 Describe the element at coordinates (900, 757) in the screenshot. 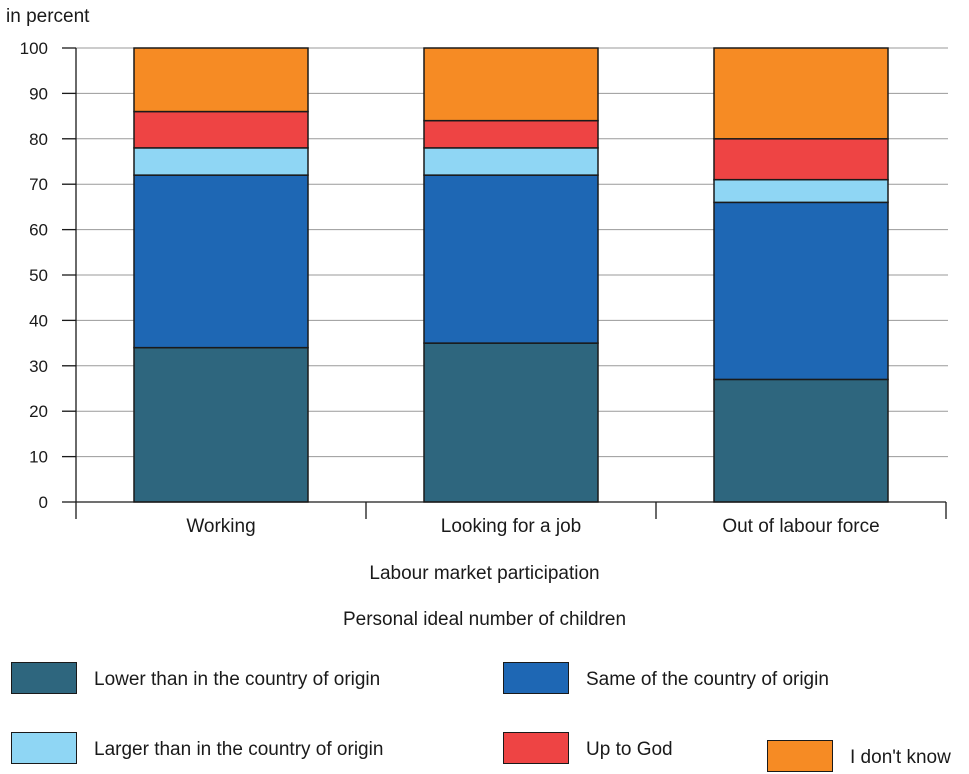

I see `legend-label-dont-know: I don't know` at that location.